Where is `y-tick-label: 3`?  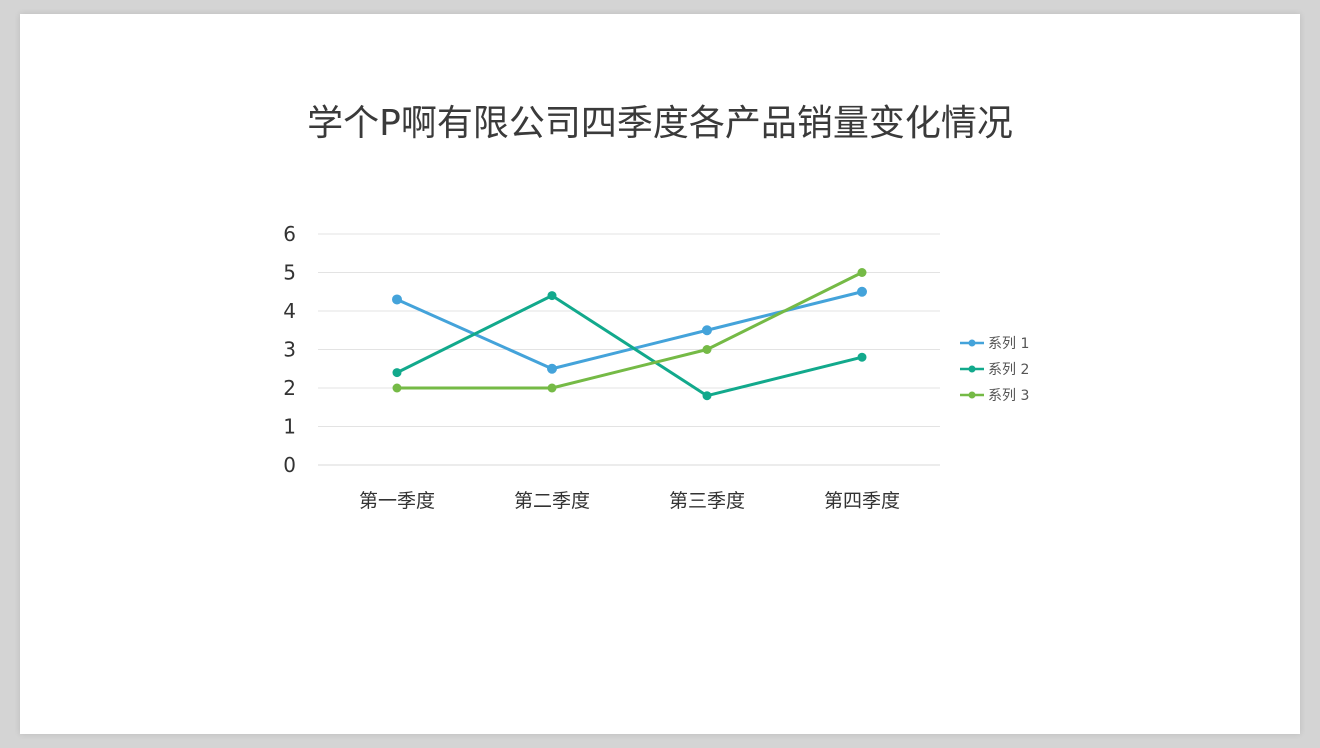
y-tick-label: 3 is located at coordinates (289, 350).